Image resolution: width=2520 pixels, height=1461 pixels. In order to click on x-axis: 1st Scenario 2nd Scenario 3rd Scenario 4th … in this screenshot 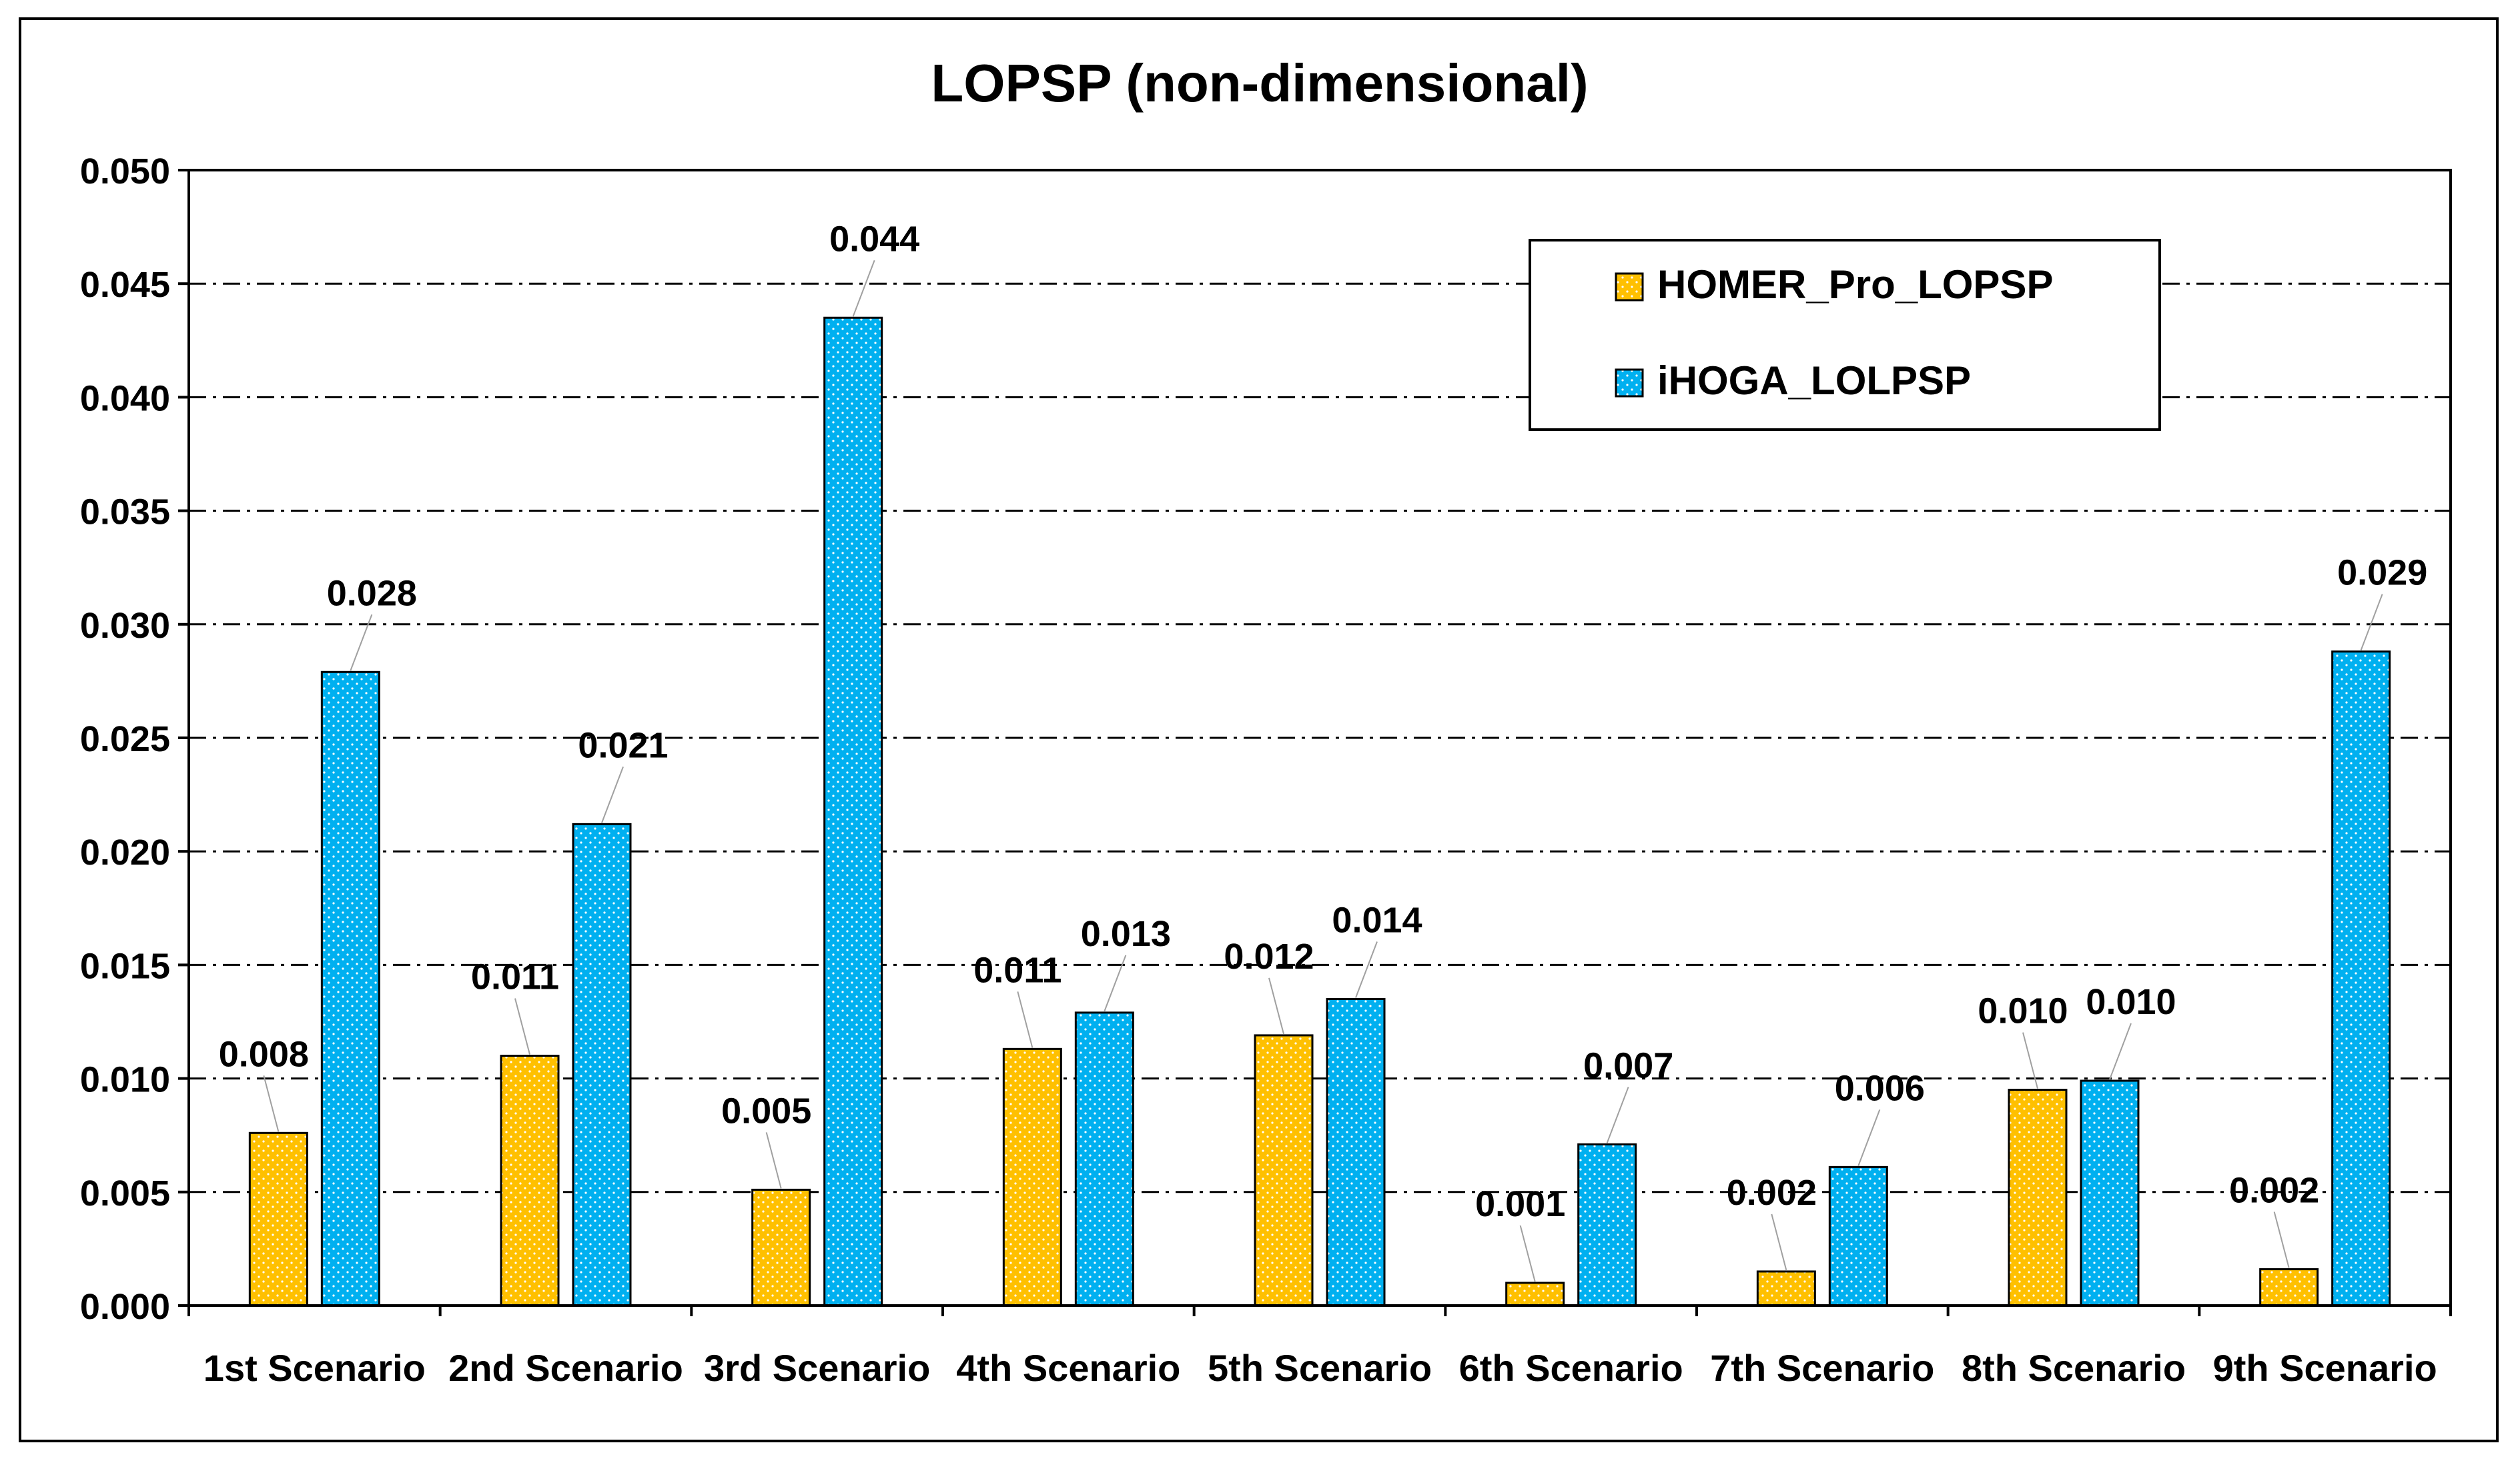, I will do `click(1319, 1347)`.